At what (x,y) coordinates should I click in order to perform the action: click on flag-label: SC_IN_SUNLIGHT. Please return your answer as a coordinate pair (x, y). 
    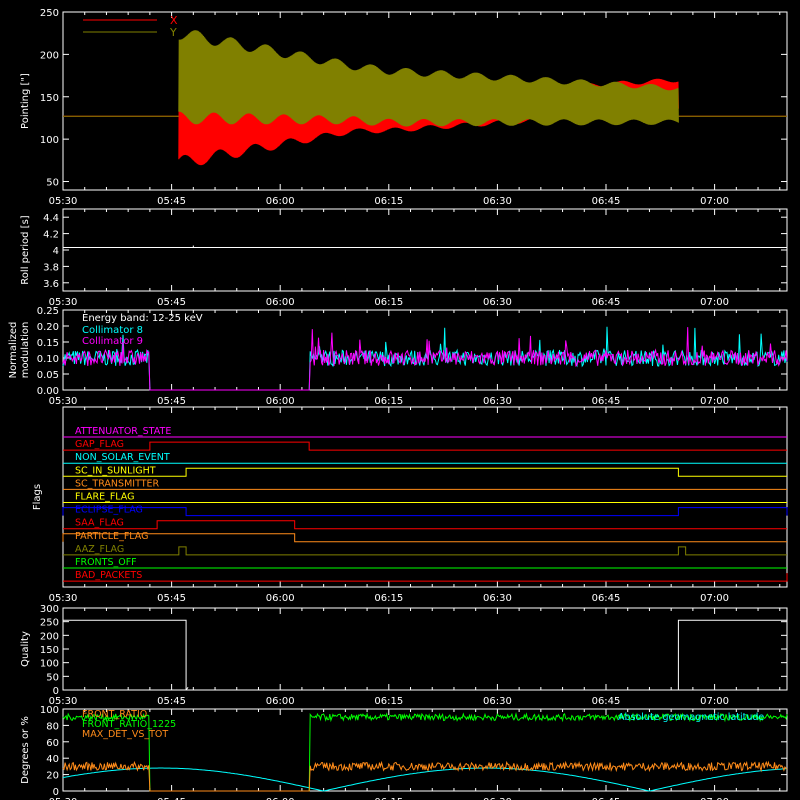
    Looking at the image, I should click on (115, 470).